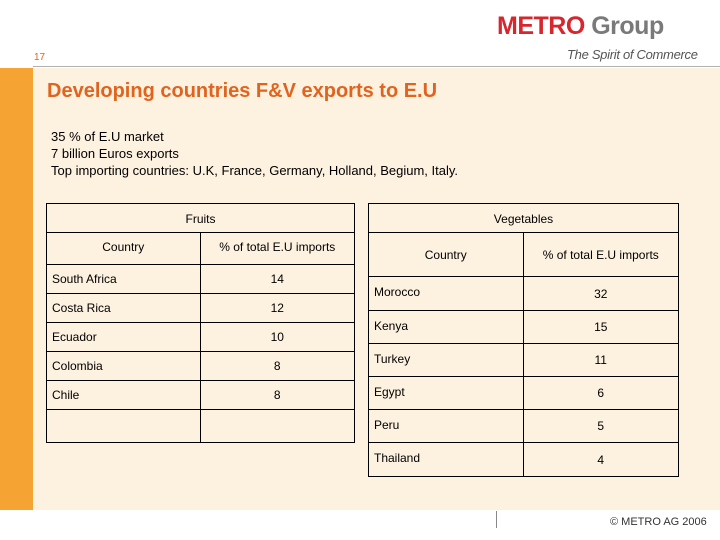 Image resolution: width=720 pixels, height=540 pixels. I want to click on fruits-country: South Africa, so click(123, 279).